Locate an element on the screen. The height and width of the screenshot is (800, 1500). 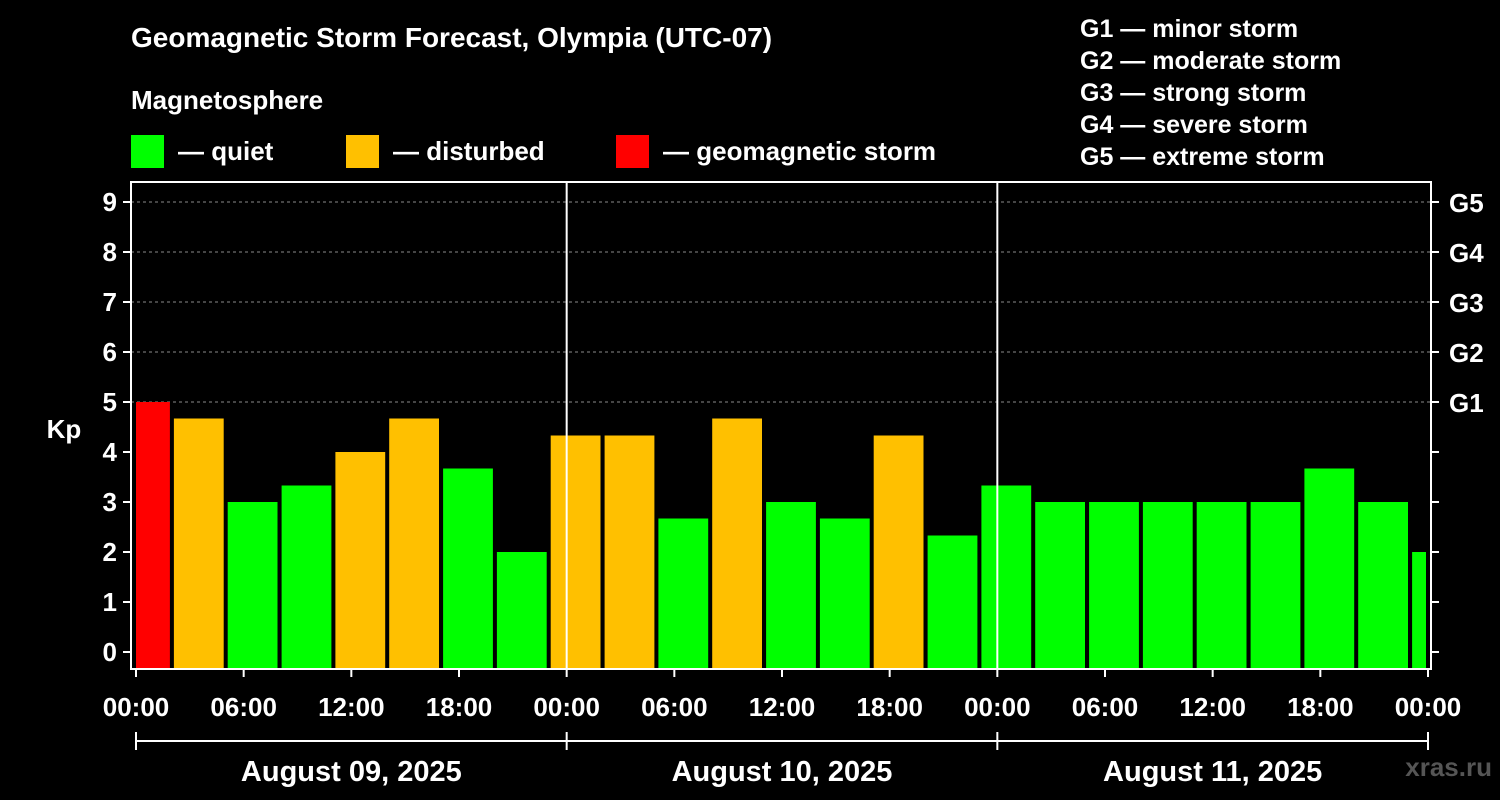
legend-item-storm: — geomagnetic storm is located at coordinates (776, 151).